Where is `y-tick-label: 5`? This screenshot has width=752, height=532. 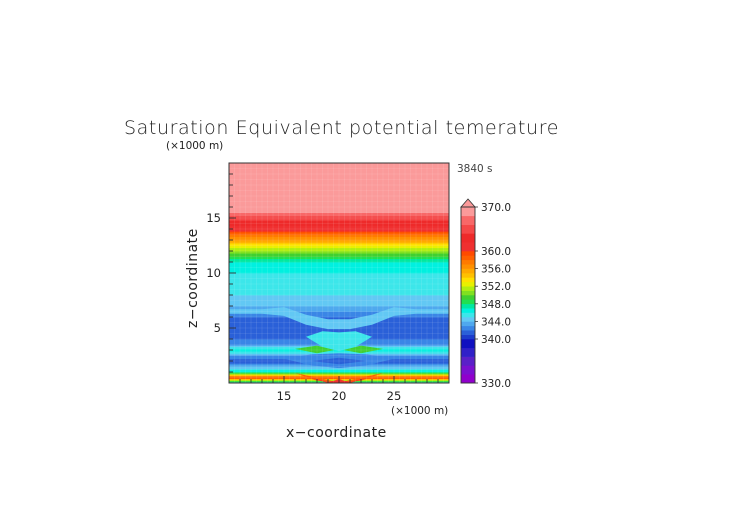 y-tick-label: 5 is located at coordinates (217, 328).